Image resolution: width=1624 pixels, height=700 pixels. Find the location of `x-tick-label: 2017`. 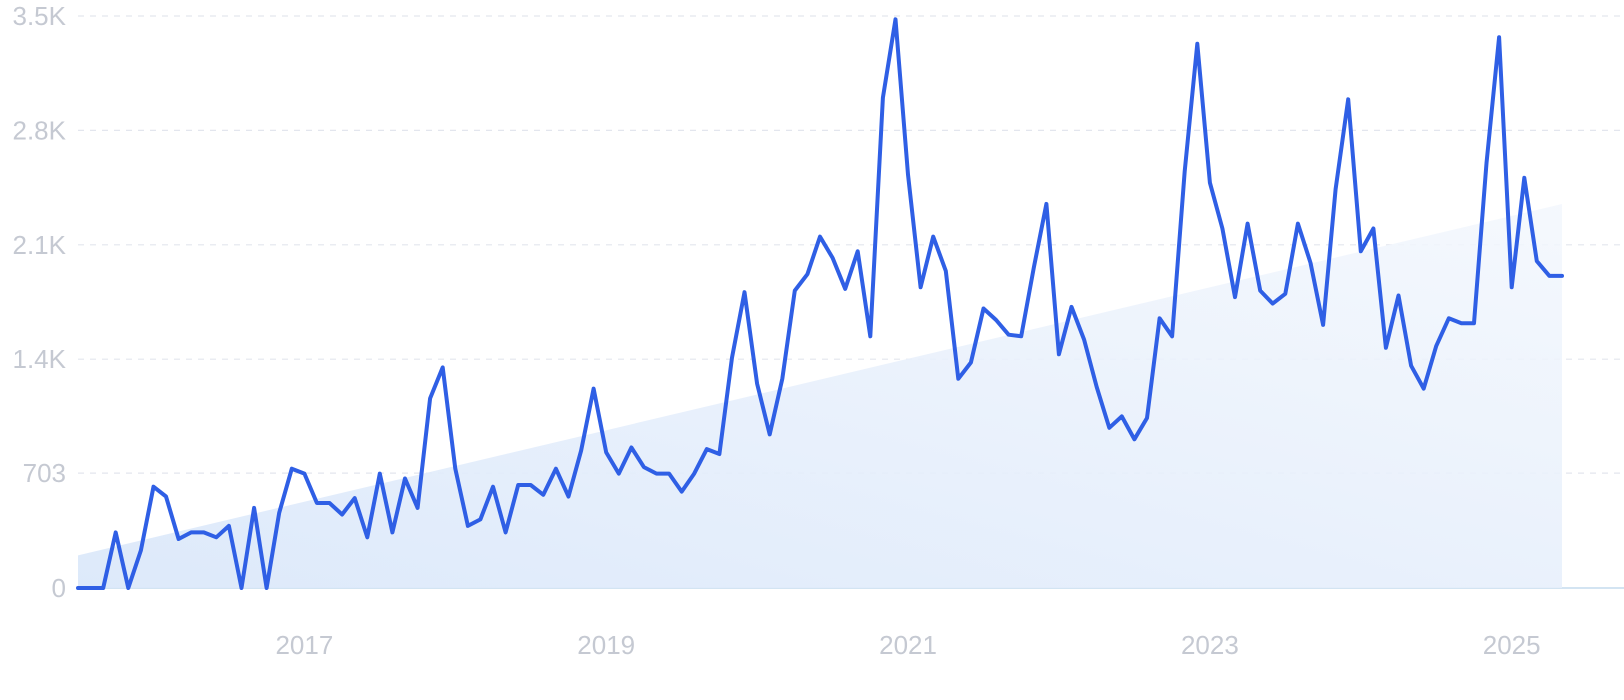

x-tick-label: 2017 is located at coordinates (304, 645).